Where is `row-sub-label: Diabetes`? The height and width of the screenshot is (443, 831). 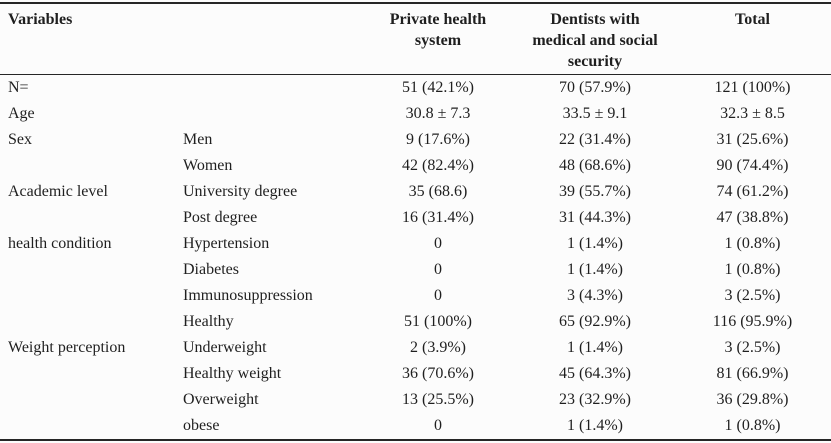 row-sub-label: Diabetes is located at coordinates (211, 269).